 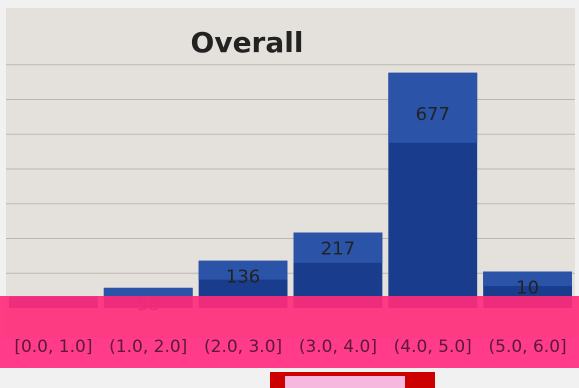 What do you see at coordinates (345, 382) in the screenshot?
I see `footer-glitch-inner` at bounding box center [345, 382].